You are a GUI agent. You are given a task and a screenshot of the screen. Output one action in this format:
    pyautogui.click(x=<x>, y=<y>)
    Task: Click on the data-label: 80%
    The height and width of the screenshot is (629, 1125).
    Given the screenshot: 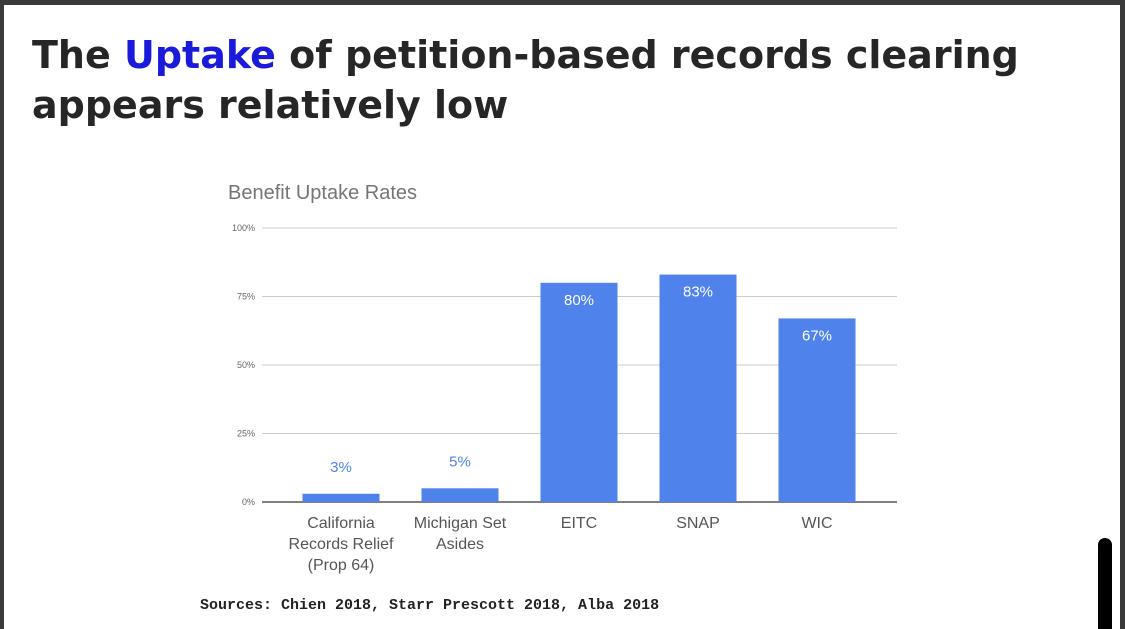 What is the action you would take?
    pyautogui.click(x=579, y=300)
    